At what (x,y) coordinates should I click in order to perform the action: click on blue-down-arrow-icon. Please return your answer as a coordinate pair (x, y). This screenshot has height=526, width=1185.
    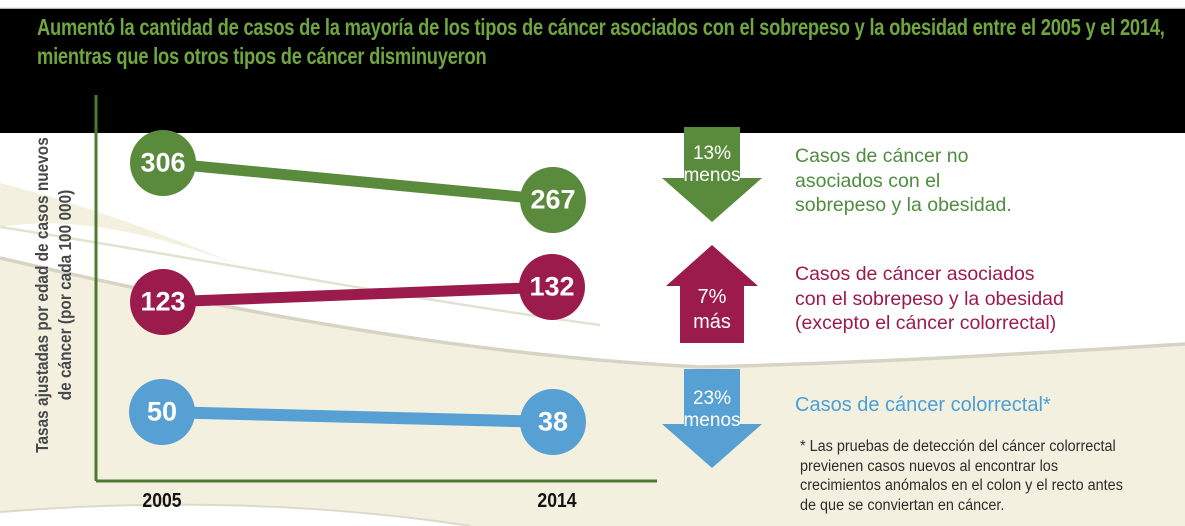
    Looking at the image, I should click on (712, 418).